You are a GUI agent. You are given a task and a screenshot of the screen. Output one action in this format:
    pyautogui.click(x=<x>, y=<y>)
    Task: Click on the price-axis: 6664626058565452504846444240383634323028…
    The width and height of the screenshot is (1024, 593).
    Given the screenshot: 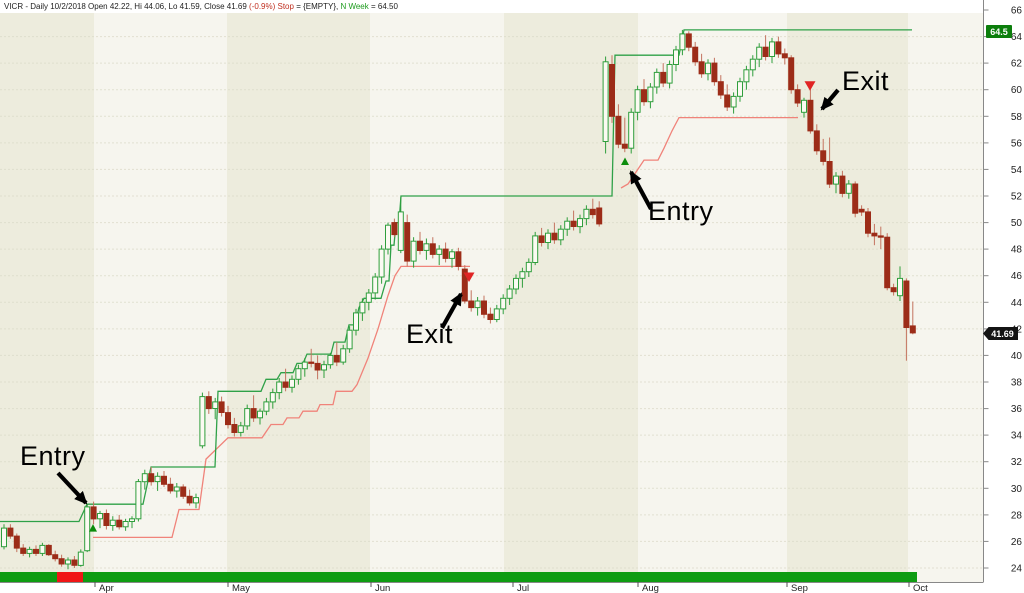 What is the action you would take?
    pyautogui.click(x=1003, y=291)
    